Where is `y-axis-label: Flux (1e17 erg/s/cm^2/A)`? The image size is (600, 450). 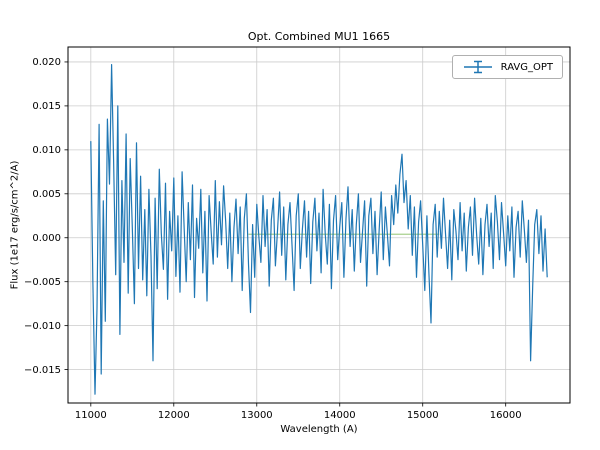 y-axis-label: Flux (1e17 erg/s/cm^2/A) is located at coordinates (15, 225).